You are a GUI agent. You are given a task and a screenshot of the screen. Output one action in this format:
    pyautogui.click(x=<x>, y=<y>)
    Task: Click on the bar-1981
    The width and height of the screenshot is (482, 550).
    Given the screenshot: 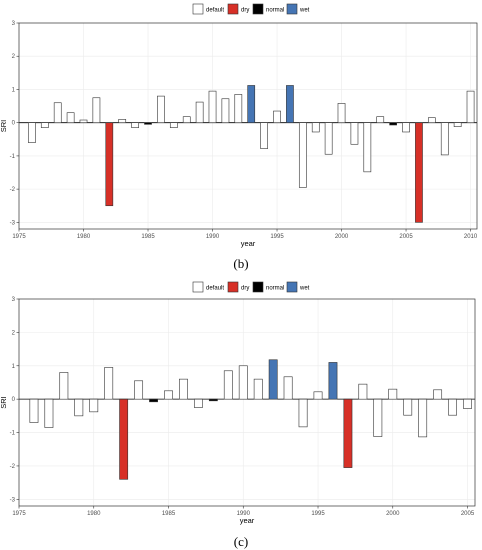 What is the action you would take?
    pyautogui.click(x=109, y=383)
    